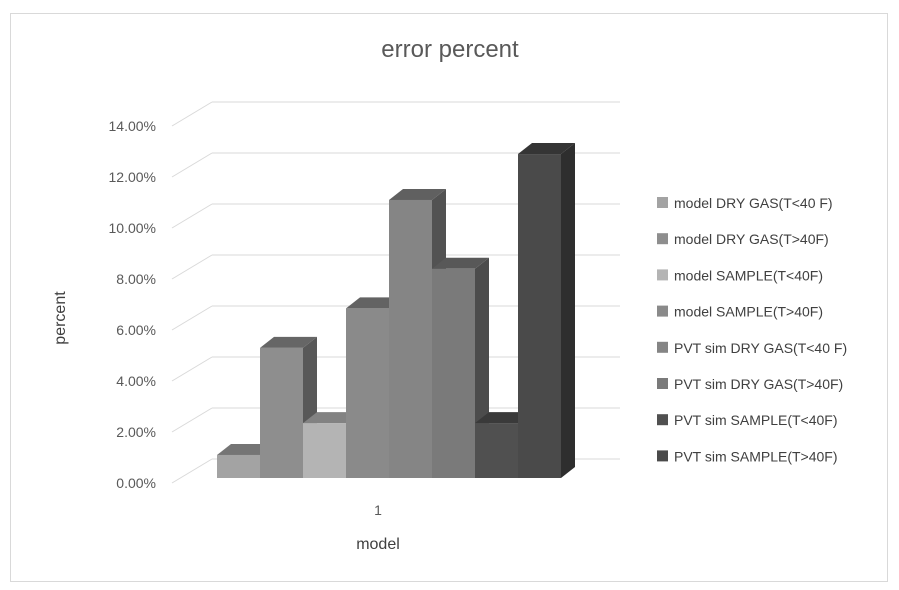 The image size is (899, 590). What do you see at coordinates (748, 312) in the screenshot?
I see `legend-label: model SAMPLE(T>40F)` at bounding box center [748, 312].